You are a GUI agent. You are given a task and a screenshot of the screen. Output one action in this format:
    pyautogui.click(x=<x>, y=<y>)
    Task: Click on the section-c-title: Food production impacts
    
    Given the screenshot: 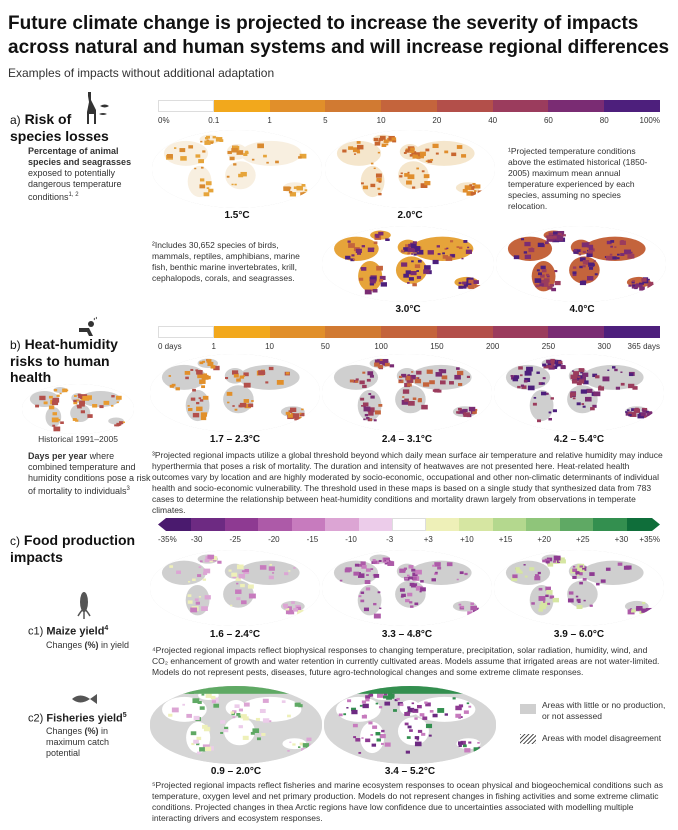 What is the action you would take?
    pyautogui.click(x=73, y=548)
    